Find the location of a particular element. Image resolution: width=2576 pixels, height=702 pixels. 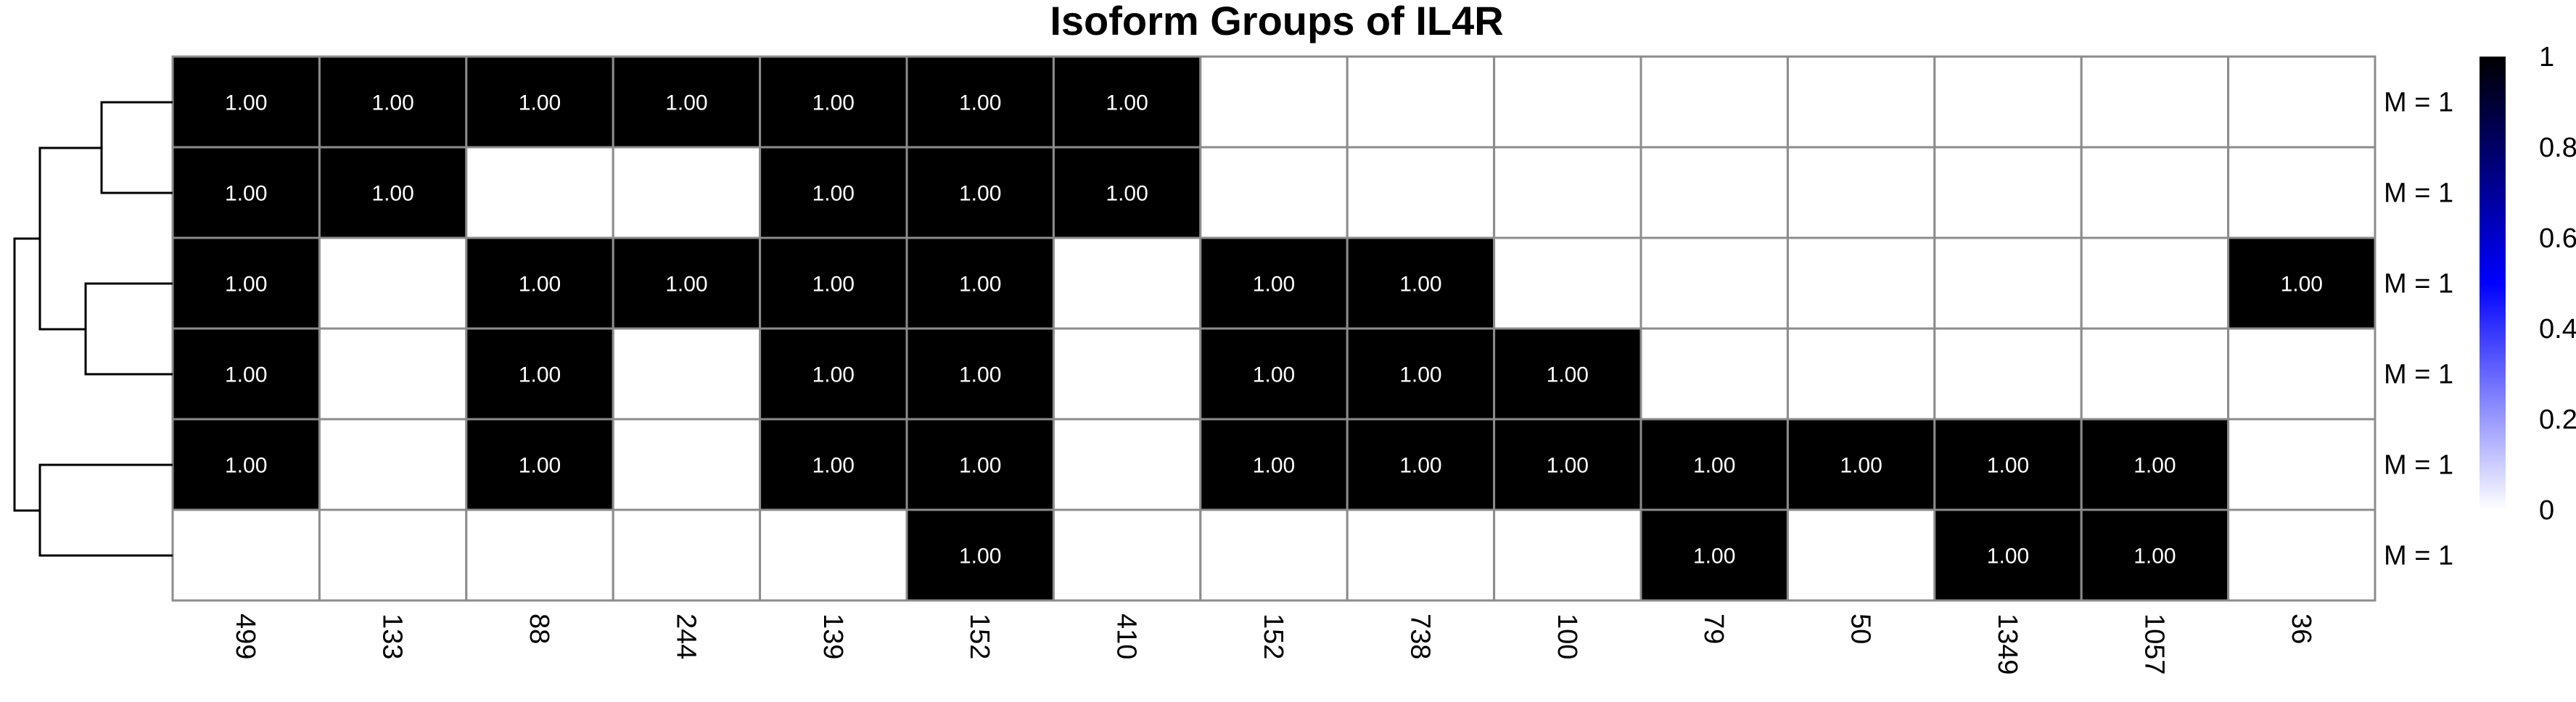

column-label: 410 is located at coordinates (1126, 636).